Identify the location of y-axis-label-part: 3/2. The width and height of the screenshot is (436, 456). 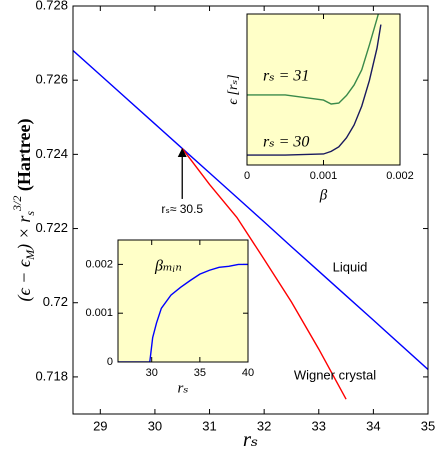
(17, 204).